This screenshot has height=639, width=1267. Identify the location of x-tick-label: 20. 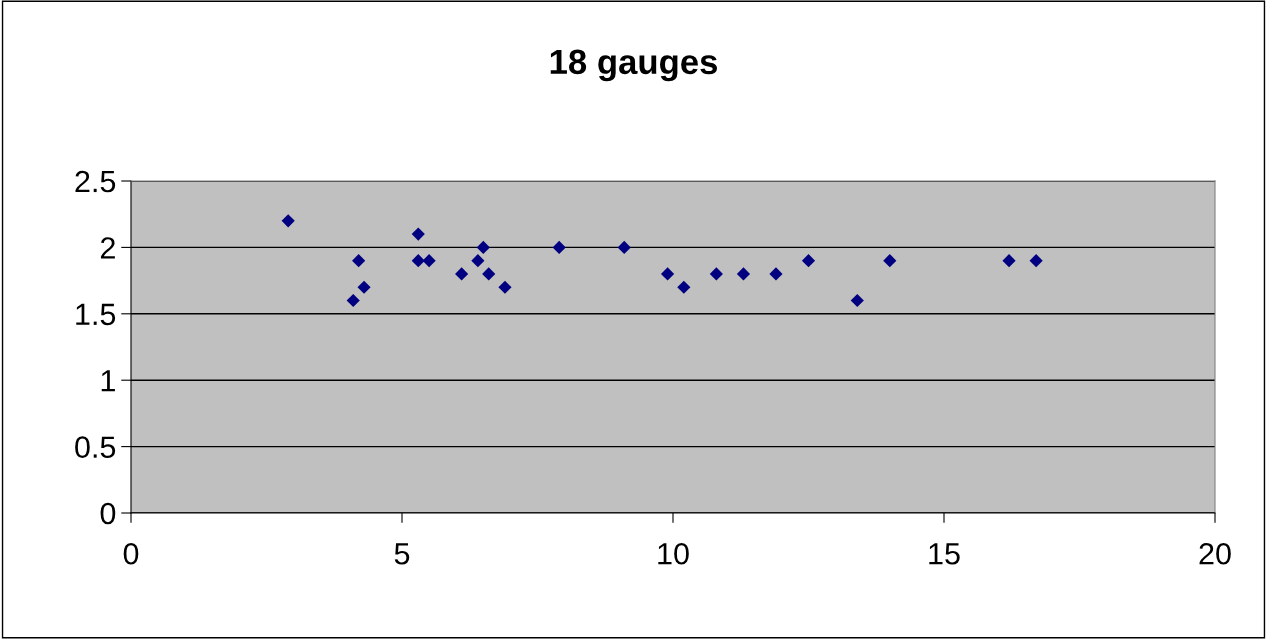
(1215, 553).